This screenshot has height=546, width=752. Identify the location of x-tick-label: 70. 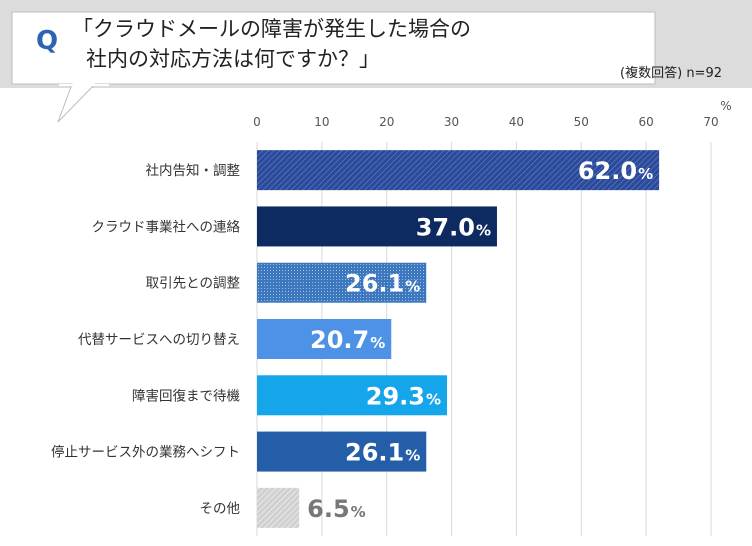
(710, 122).